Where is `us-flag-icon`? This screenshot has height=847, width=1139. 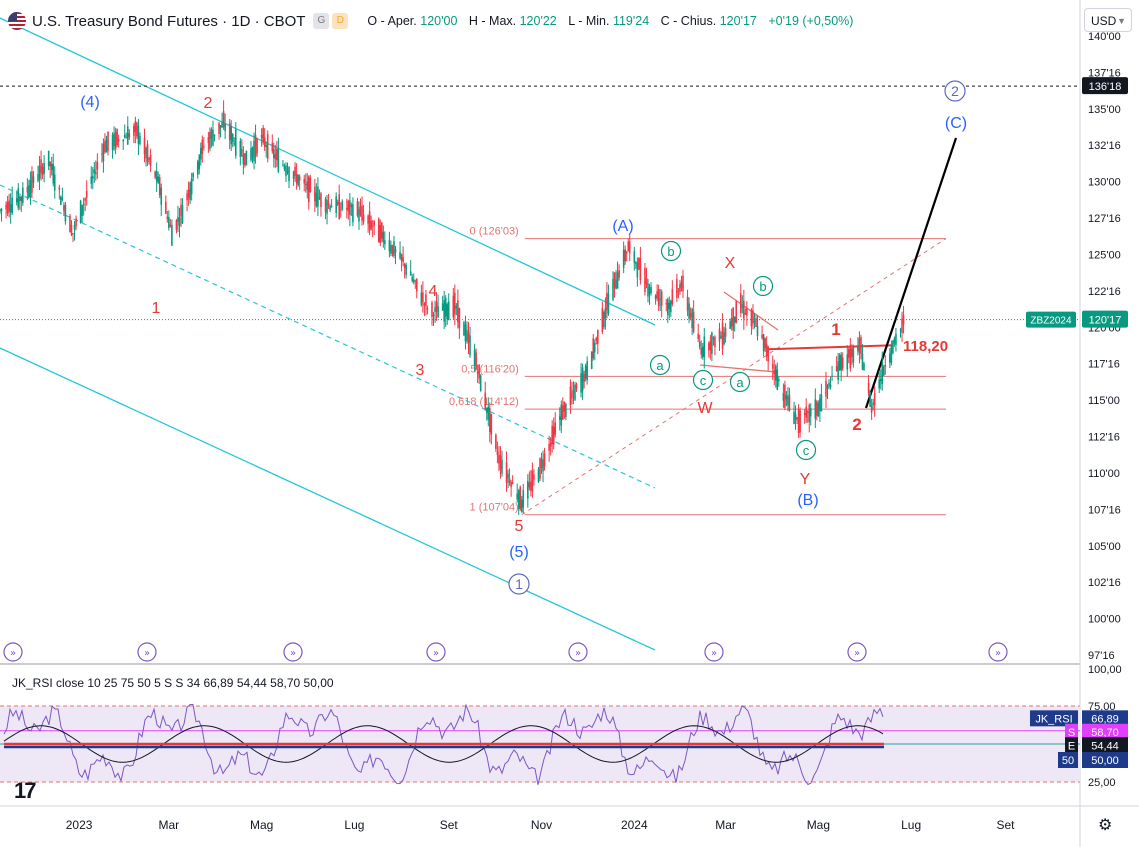
us-flag-icon is located at coordinates (17, 21).